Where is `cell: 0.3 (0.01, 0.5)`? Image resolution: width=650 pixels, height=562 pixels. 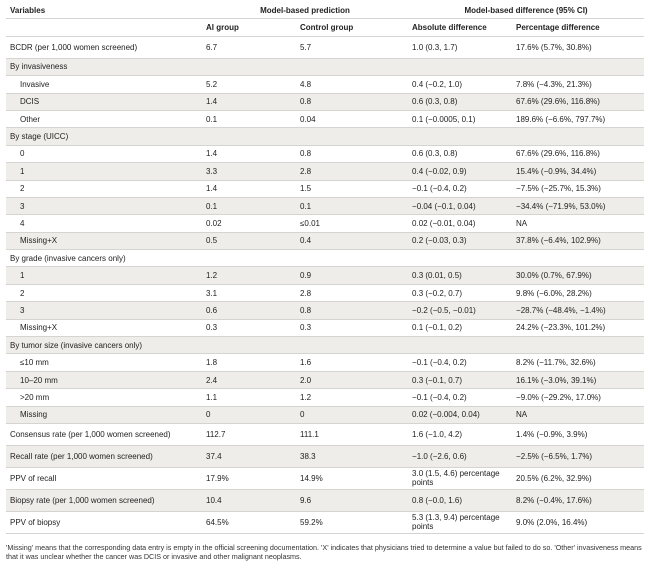
cell: 0.3 (0.01, 0.5) is located at coordinates (460, 275).